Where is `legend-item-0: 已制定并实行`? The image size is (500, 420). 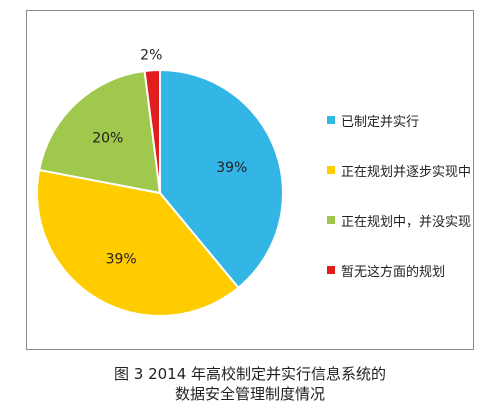
legend-item-0: 已制定并实行 is located at coordinates (412, 120).